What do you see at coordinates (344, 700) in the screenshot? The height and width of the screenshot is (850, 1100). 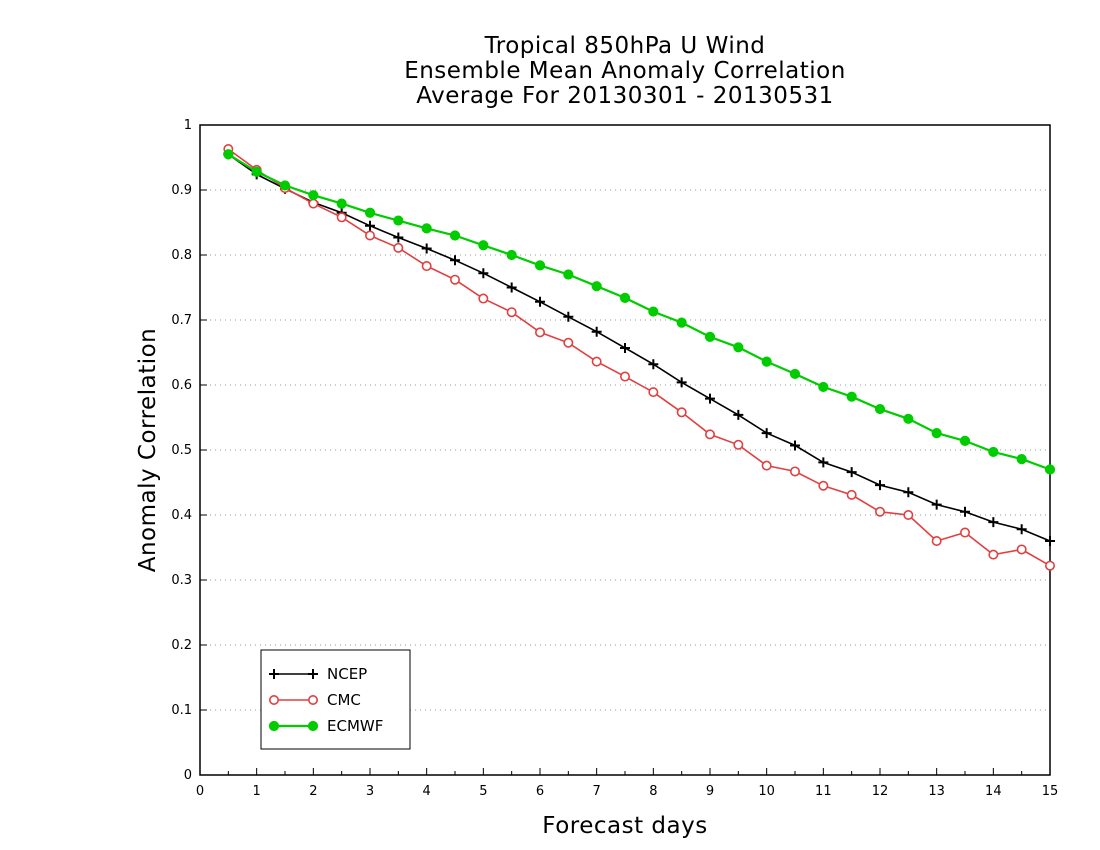 I see `legend-label-cmc: CMC` at bounding box center [344, 700].